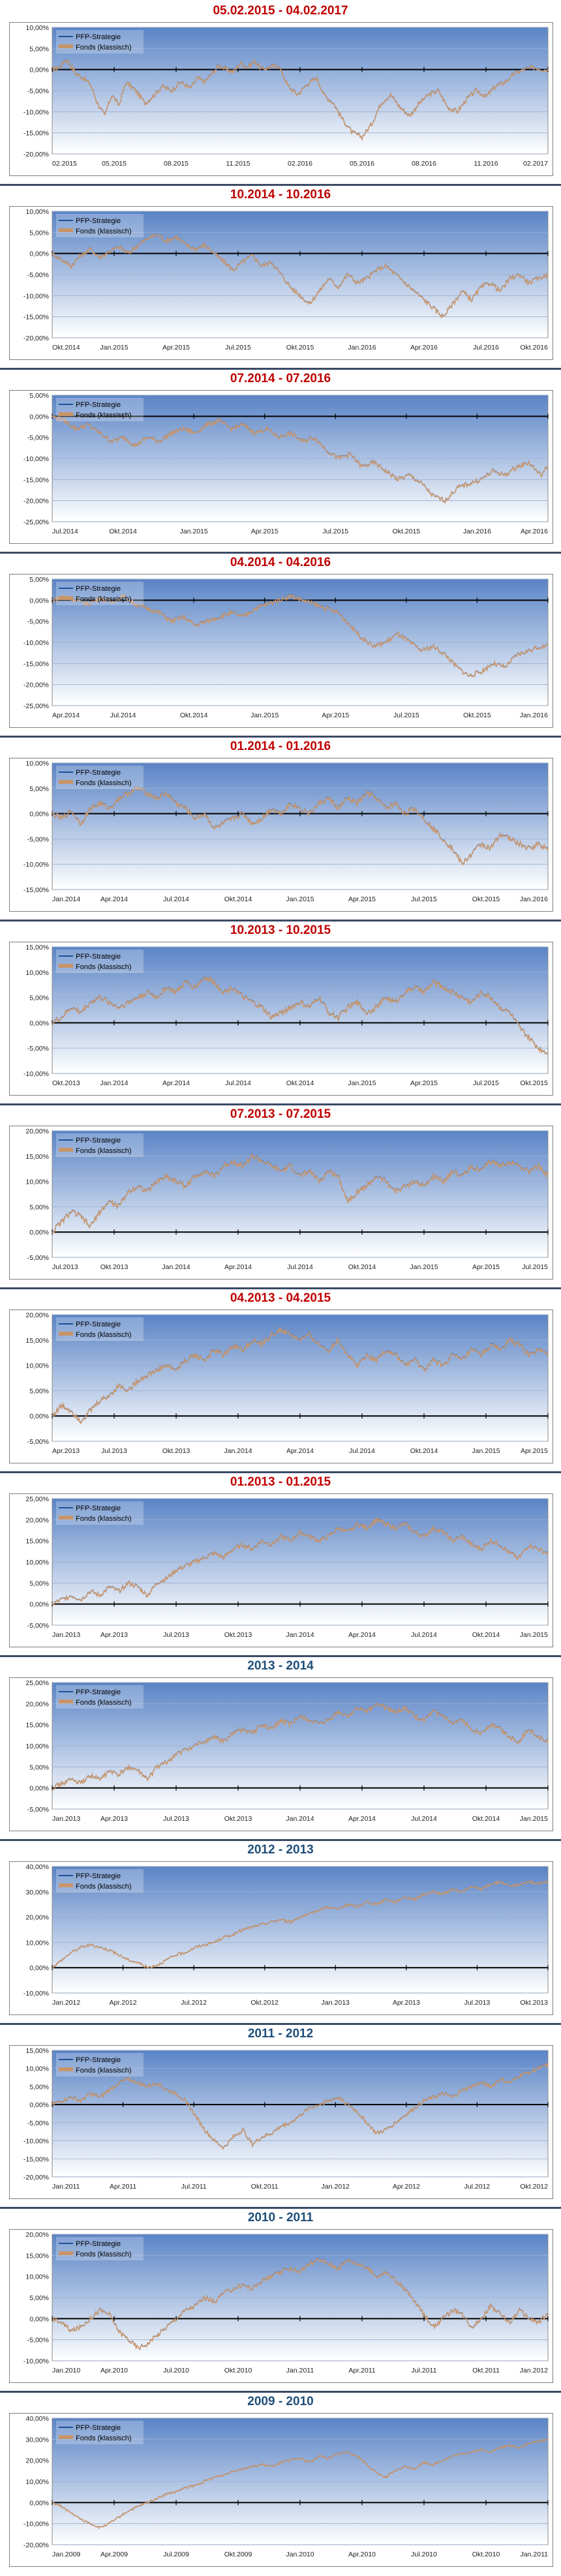 This screenshot has height=2576, width=561. I want to click on y-tick-label: -10,00%, so click(36, 2524).